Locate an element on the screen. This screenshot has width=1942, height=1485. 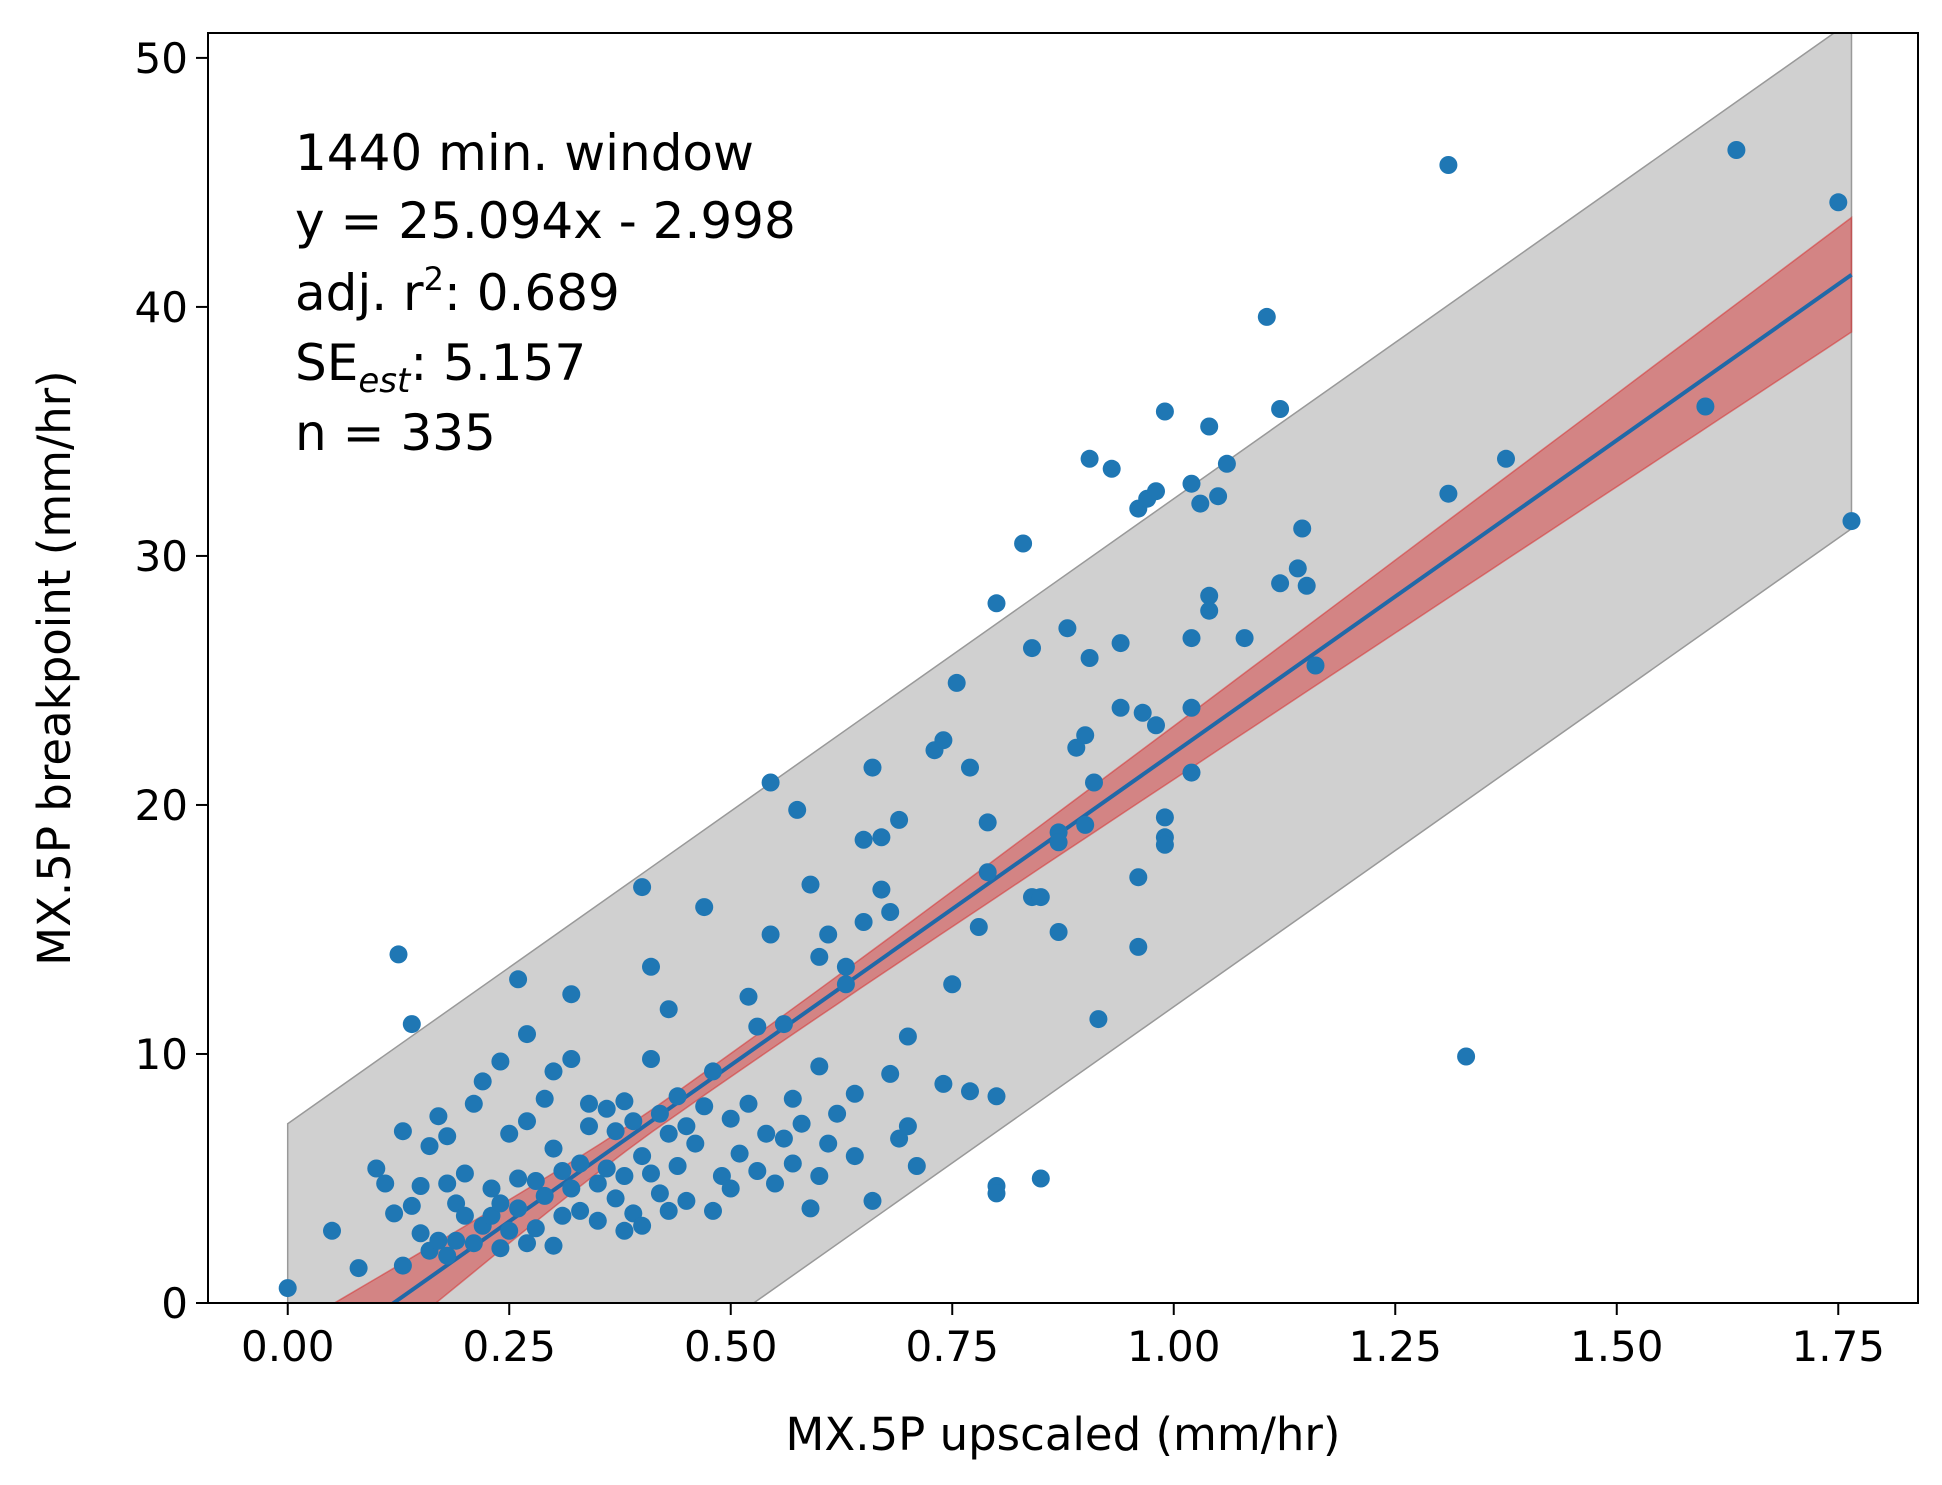
x-tick-label: 1.25 is located at coordinates (1395, 1346).